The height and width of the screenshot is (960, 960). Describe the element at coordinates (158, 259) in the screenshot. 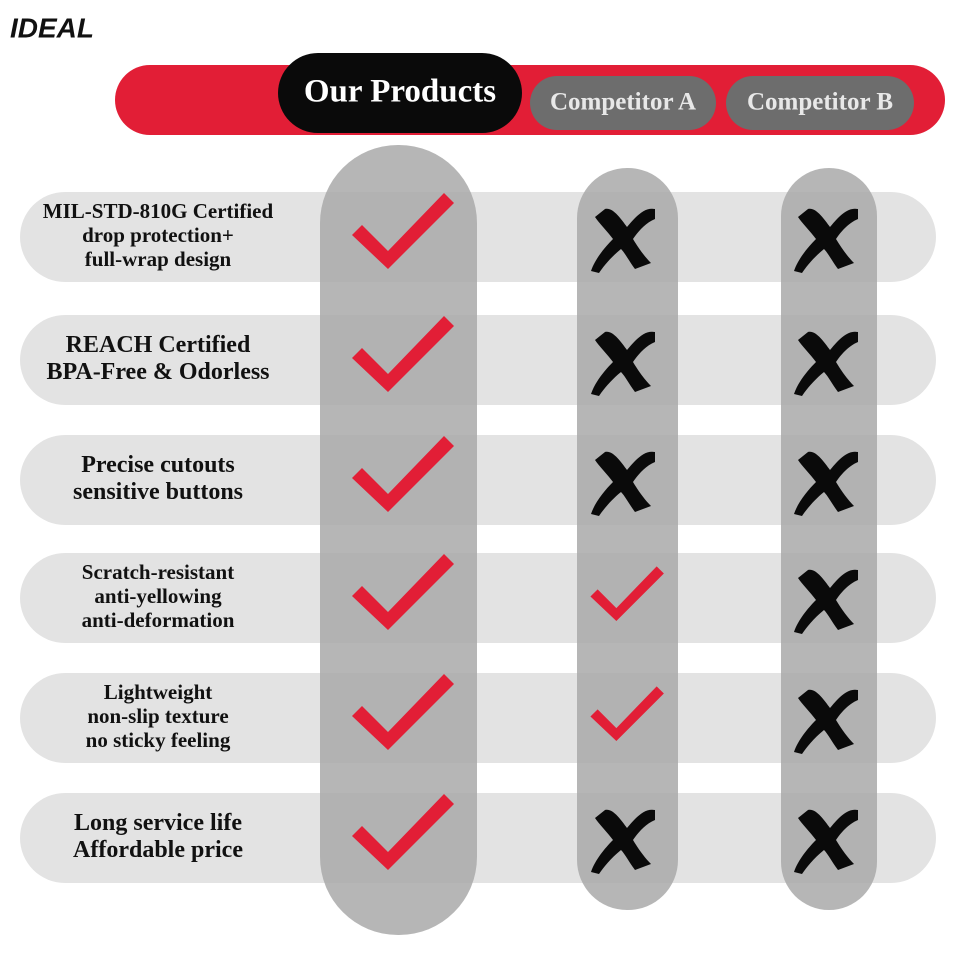

I see `feature-text: full-wrap design` at that location.